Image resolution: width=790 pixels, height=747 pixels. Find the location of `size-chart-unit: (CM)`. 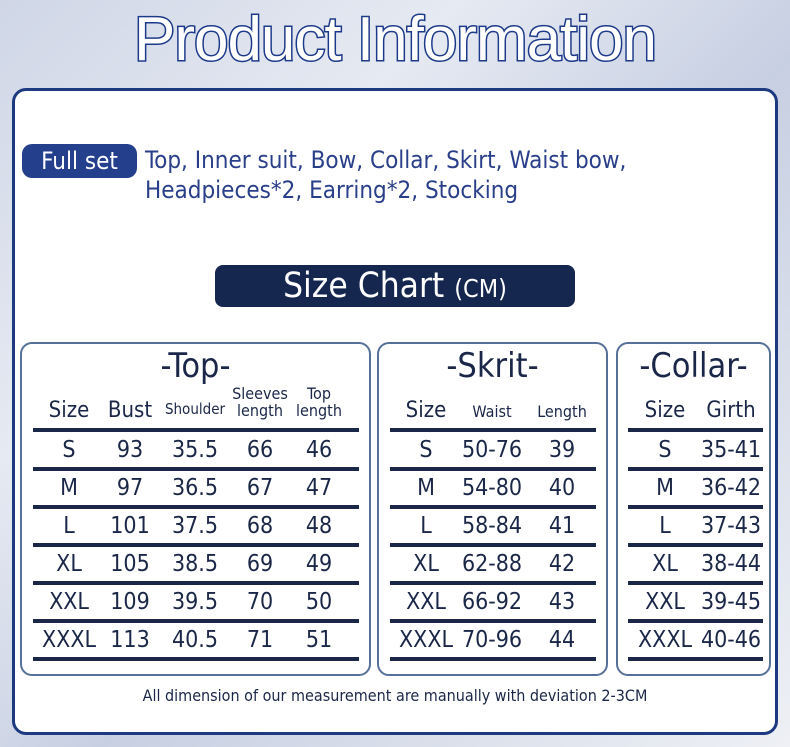

size-chart-unit: (CM) is located at coordinates (480, 288).